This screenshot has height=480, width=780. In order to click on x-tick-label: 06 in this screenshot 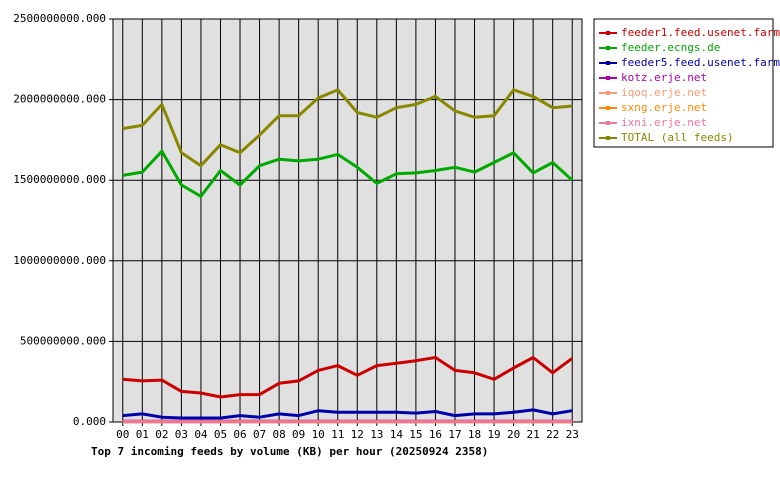, I will do `click(239, 434)`.